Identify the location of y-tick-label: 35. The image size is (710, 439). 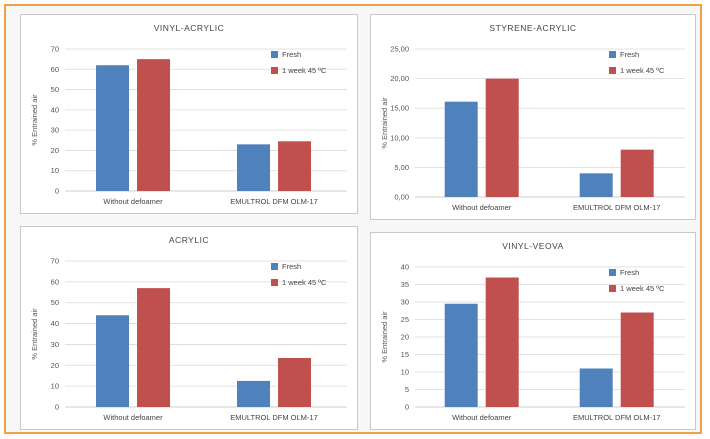
(405, 284).